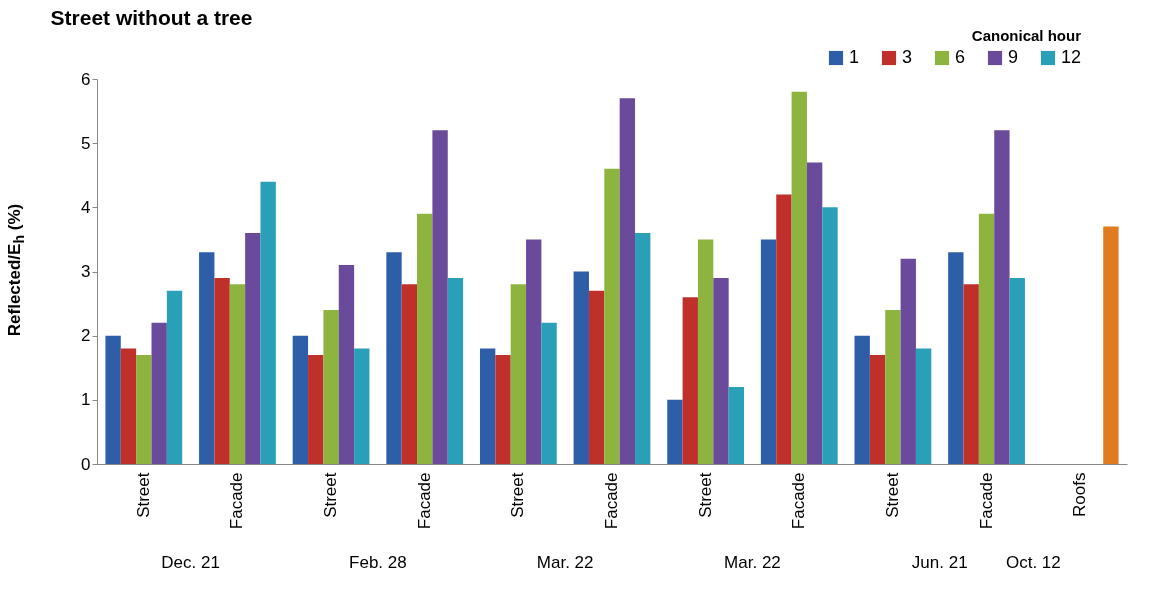  What do you see at coordinates (1013, 57) in the screenshot?
I see `legend-label: 9` at bounding box center [1013, 57].